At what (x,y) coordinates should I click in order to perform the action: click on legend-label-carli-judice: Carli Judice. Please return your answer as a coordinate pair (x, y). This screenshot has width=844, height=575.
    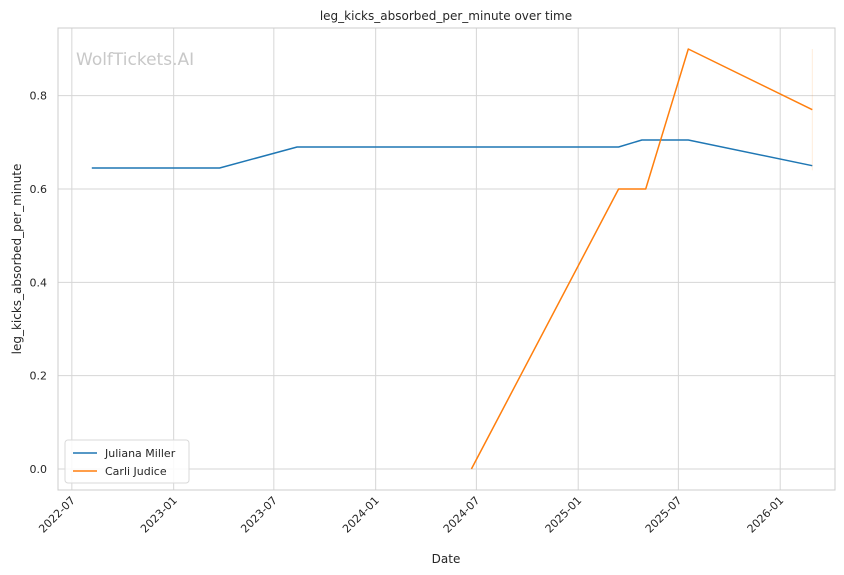
    Looking at the image, I should click on (136, 471).